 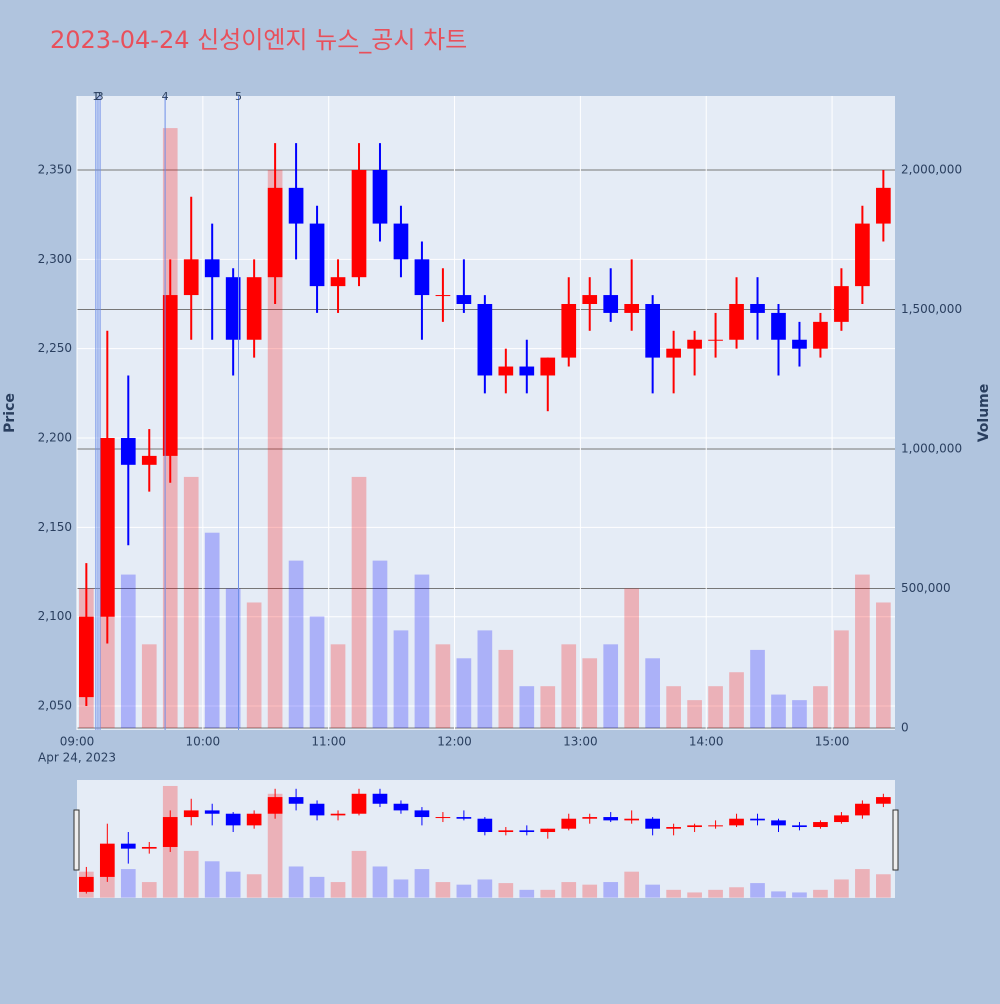 What do you see at coordinates (55, 169) in the screenshot?
I see `y-tick-label: 2,350` at bounding box center [55, 169].